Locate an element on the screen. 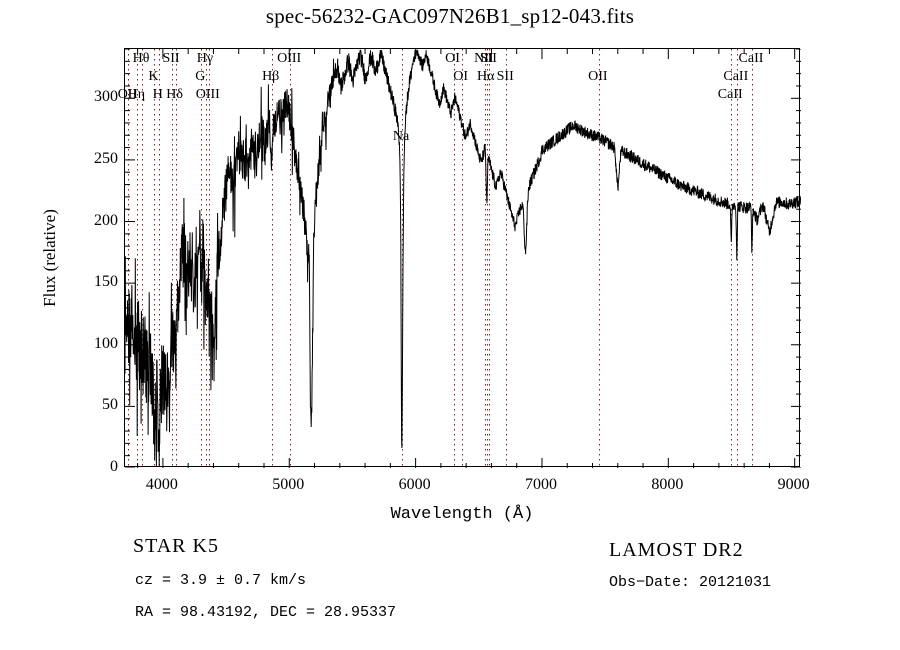  y-tick-label: 300 is located at coordinates (106, 97).